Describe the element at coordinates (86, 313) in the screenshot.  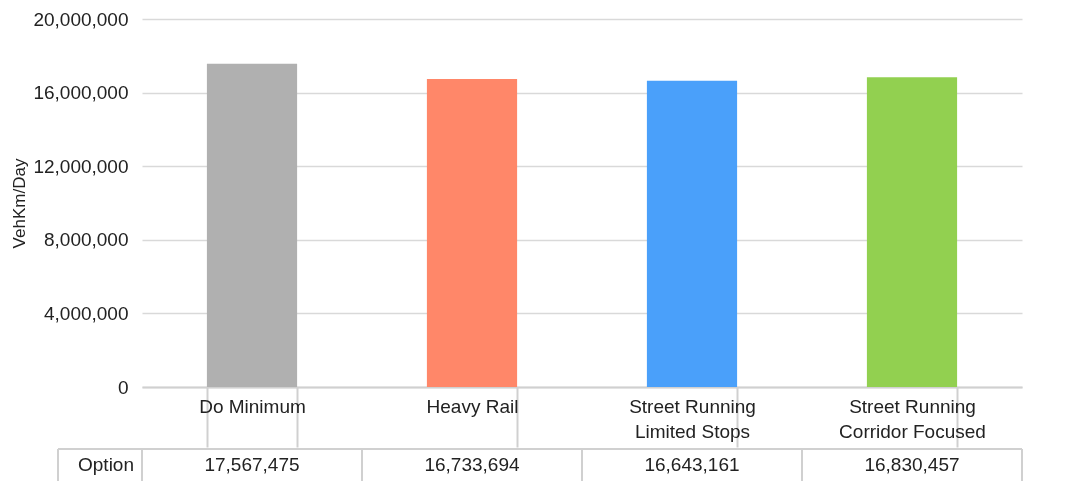
I see `y-tick-label: 4,000,000` at that location.